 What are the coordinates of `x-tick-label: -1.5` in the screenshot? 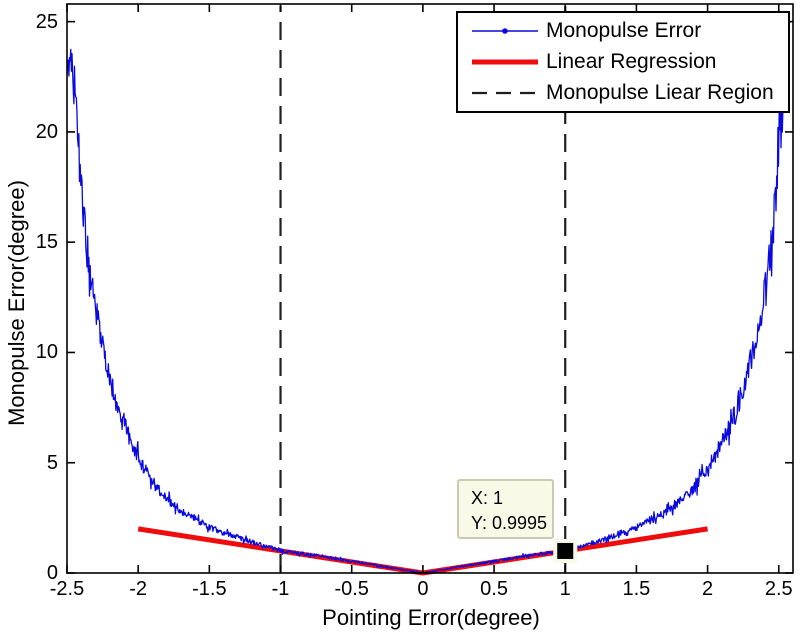 It's located at (209, 589).